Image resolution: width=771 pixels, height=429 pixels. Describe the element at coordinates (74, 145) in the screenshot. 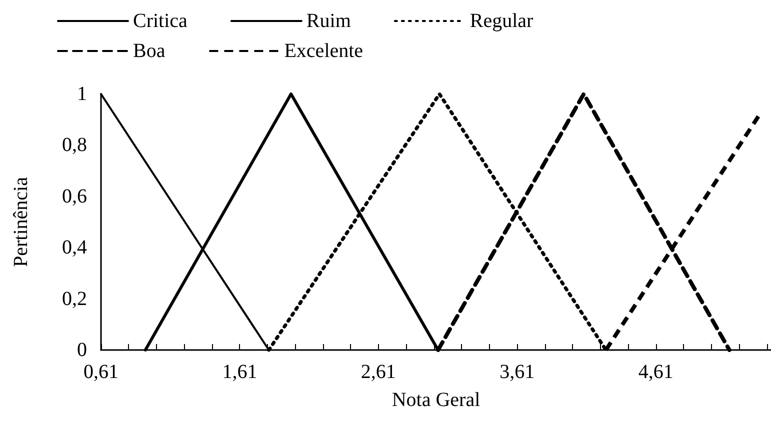

I see `y-tick-label: 0,8` at that location.